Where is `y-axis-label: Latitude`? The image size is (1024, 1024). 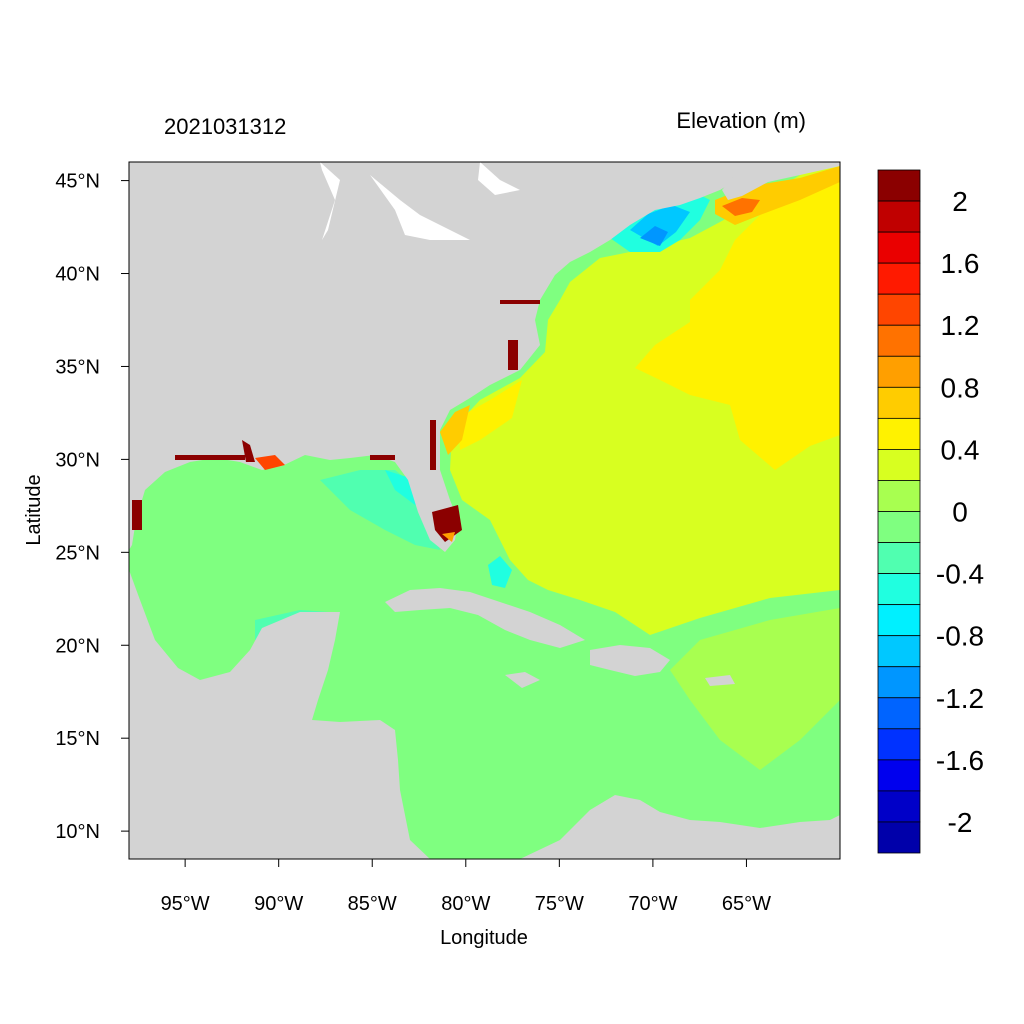
y-axis-label: Latitude is located at coordinates (34, 509).